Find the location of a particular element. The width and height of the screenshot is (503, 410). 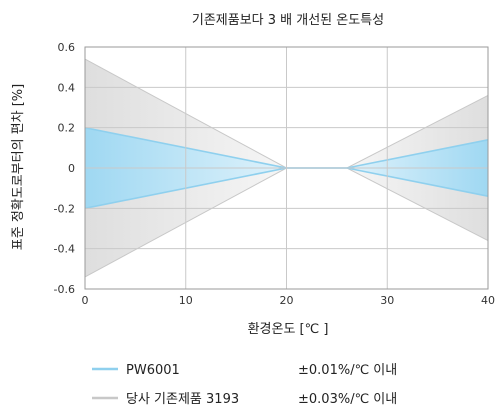

y-tick-label: -0.4 is located at coordinates (64, 249).